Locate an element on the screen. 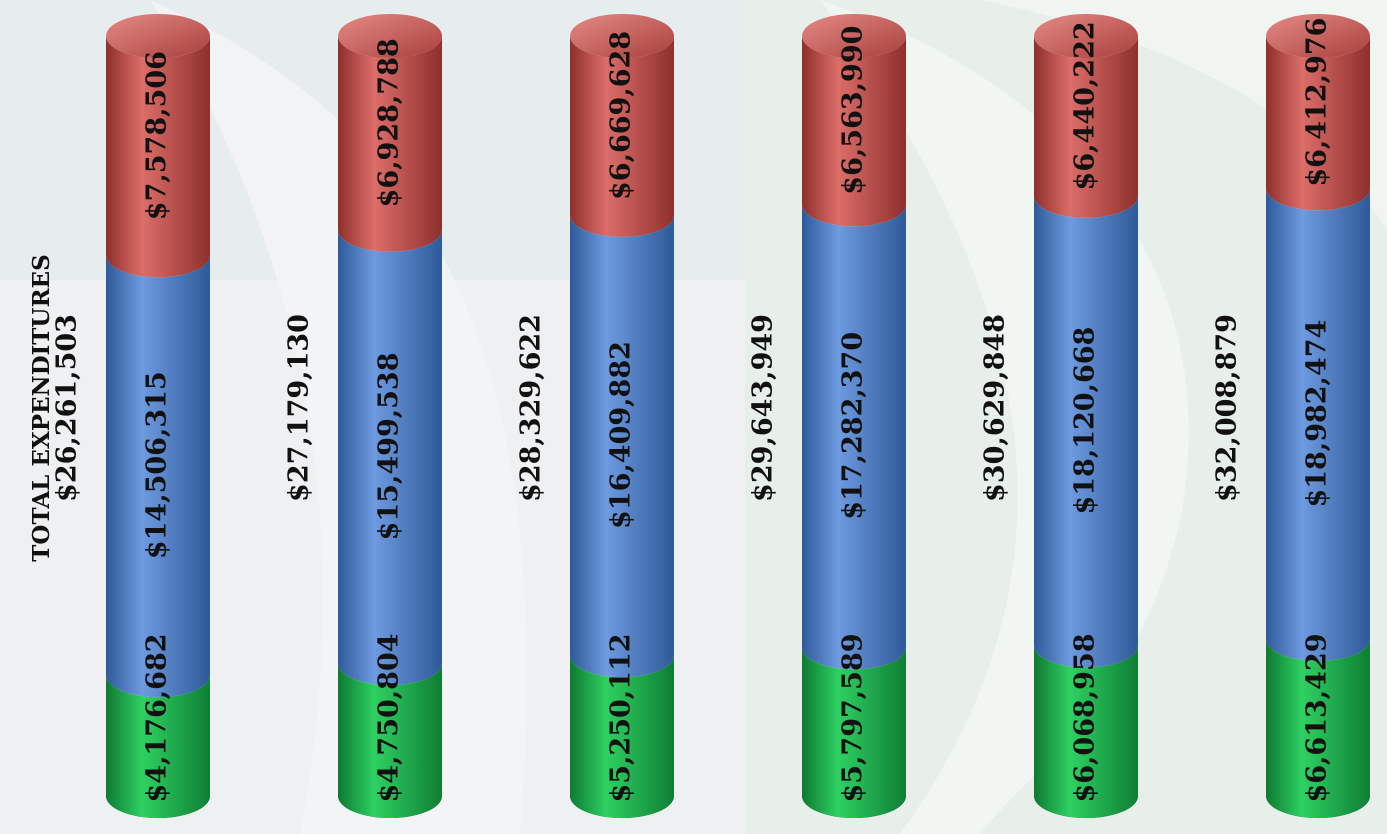 This screenshot has width=1387, height=834. total-label: $32,008,879 is located at coordinates (1227, 408).